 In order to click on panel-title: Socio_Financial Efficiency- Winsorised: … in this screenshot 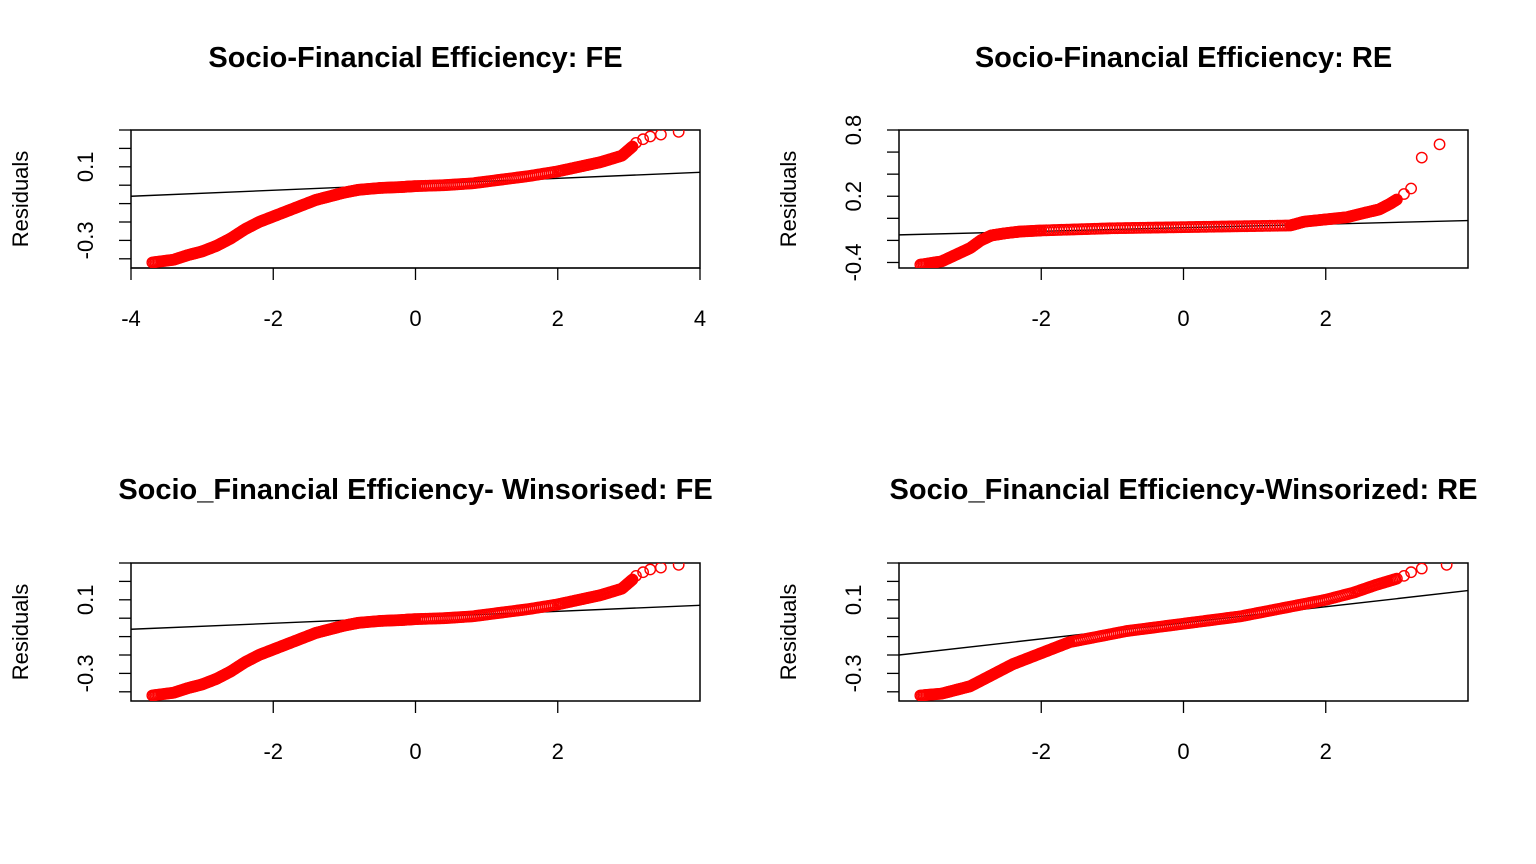, I will do `click(415, 490)`.